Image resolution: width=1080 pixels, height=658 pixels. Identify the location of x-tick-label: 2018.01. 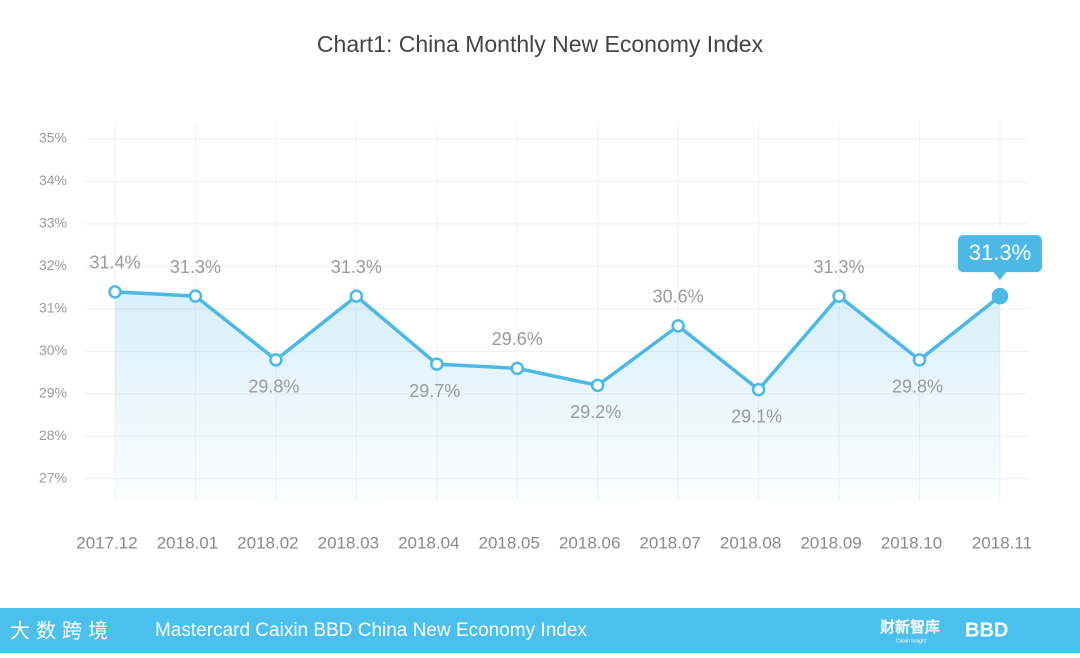
(187, 542).